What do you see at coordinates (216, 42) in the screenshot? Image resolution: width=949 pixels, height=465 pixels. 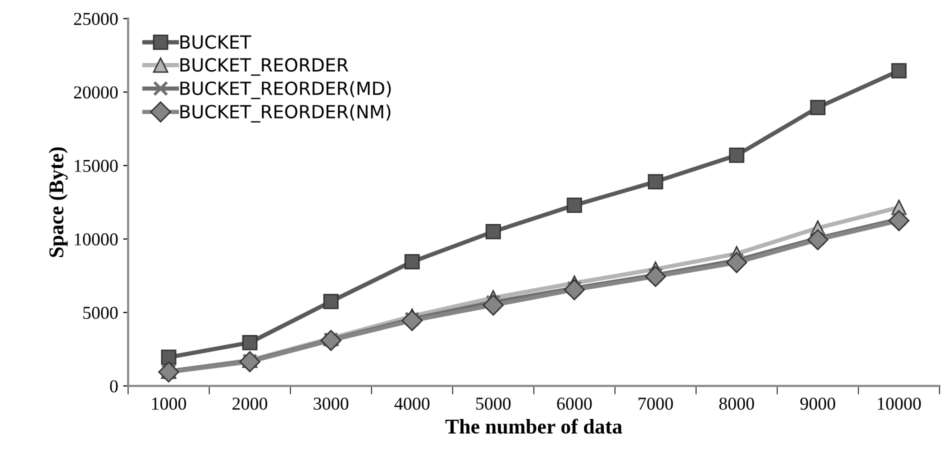 I see `legend-label: BUCKET` at bounding box center [216, 42].